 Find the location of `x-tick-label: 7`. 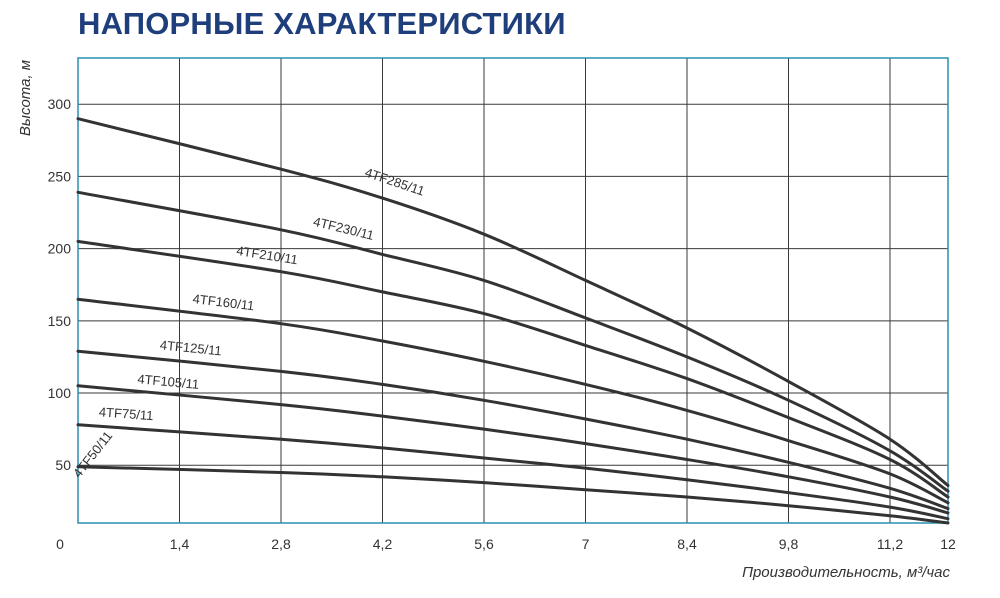

x-tick-label: 7 is located at coordinates (586, 544).